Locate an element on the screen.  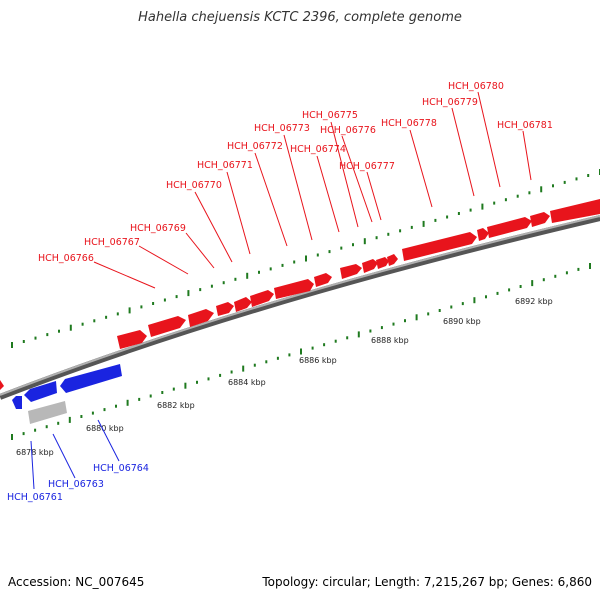
gene-label: HCH_06772 is located at coordinates (255, 146).